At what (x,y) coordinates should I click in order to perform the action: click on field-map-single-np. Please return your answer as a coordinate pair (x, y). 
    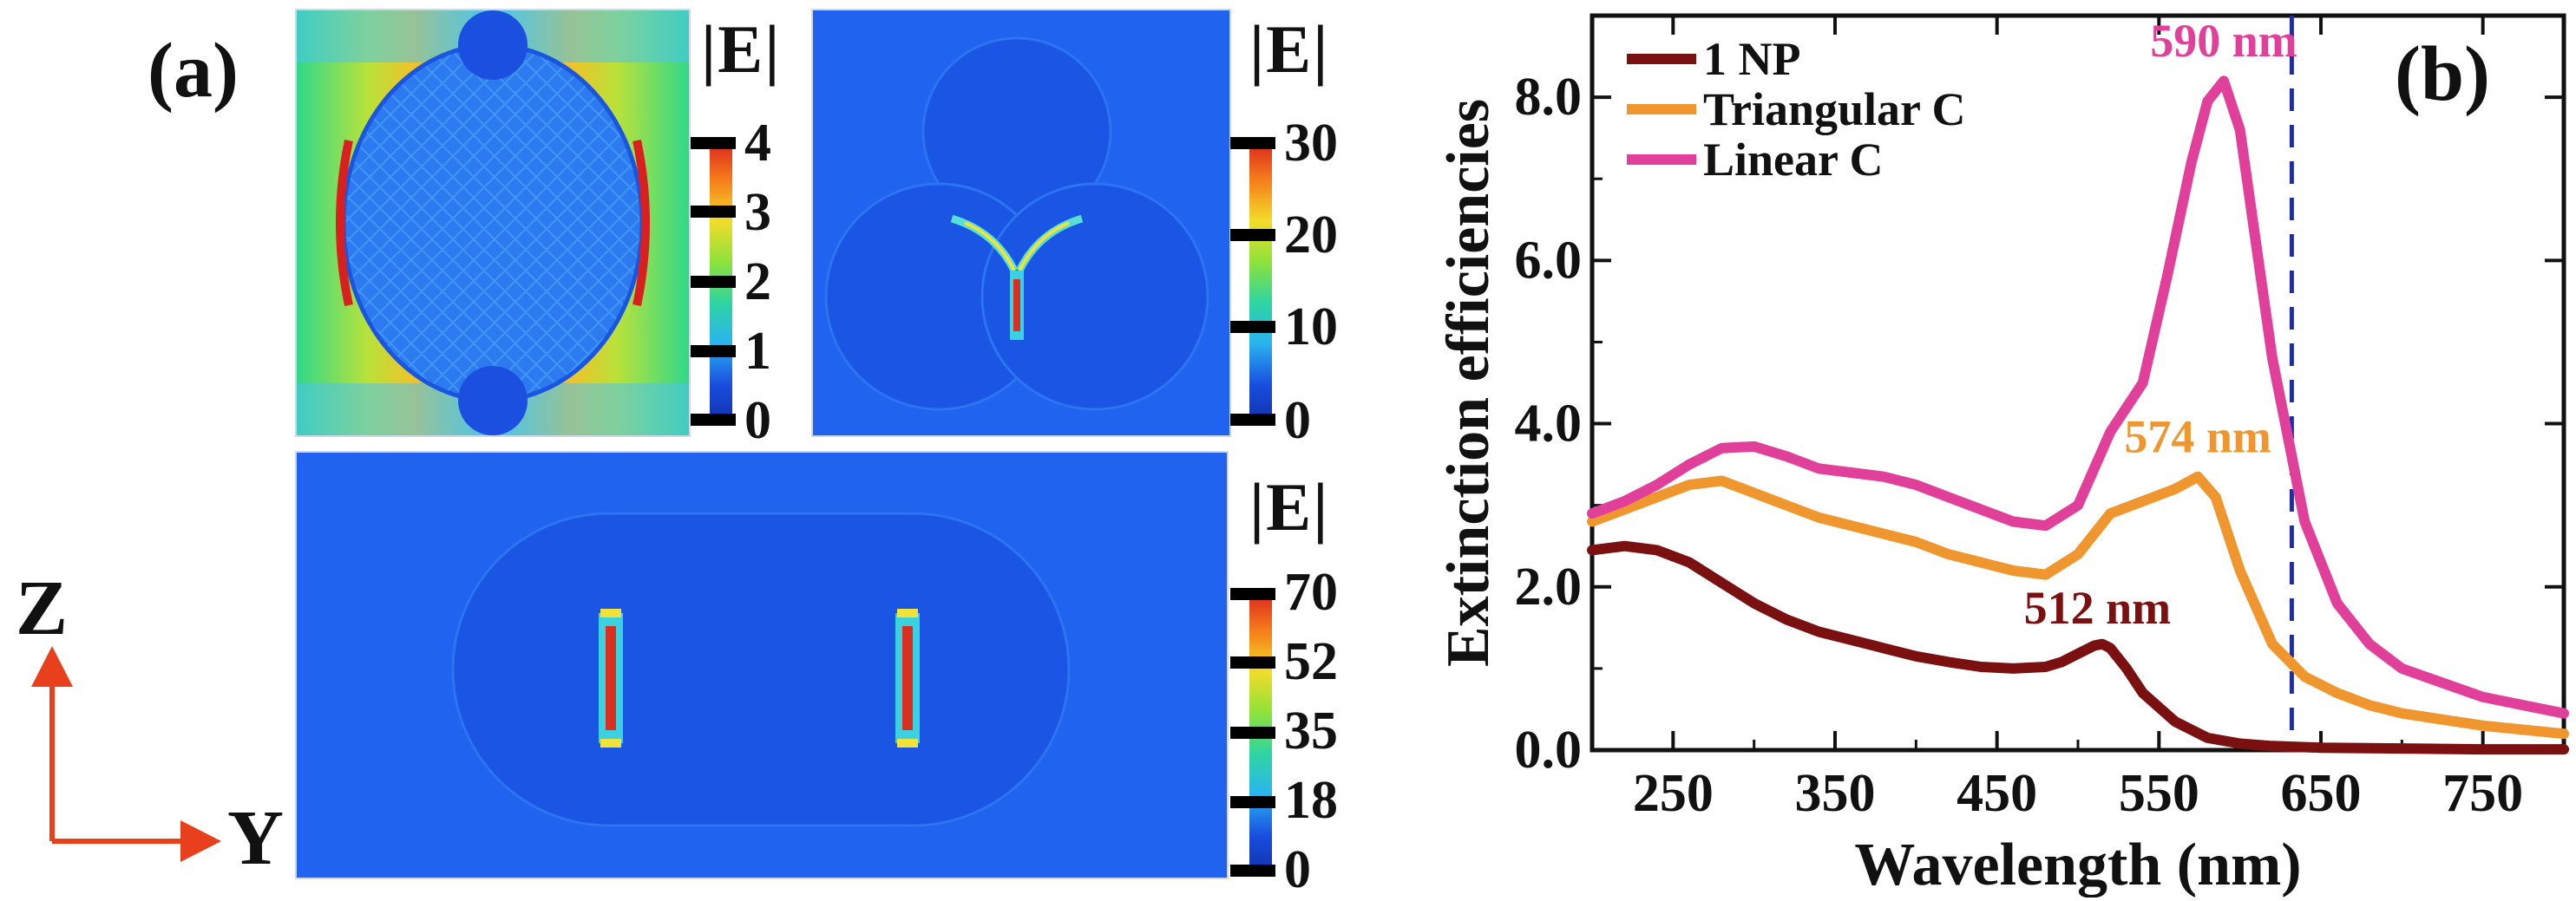
    Looking at the image, I should click on (493, 223).